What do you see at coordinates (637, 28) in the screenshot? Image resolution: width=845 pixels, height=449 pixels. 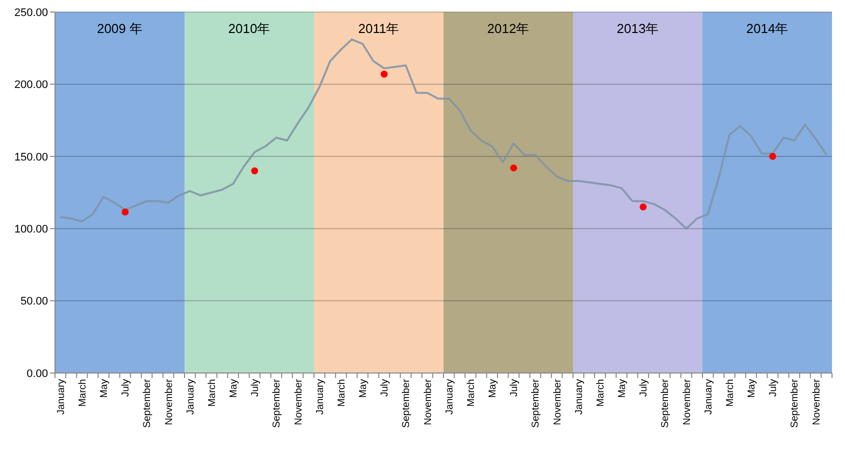 I see `annotation: 2013年` at bounding box center [637, 28].